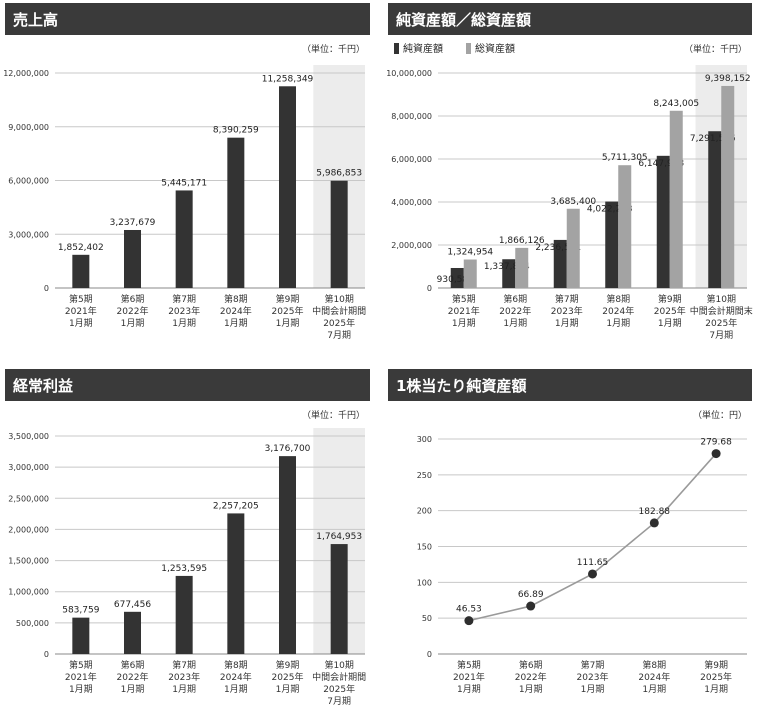 This screenshot has height=719, width=757. I want to click on assets-xtick-label: 2022年, so click(515, 311).